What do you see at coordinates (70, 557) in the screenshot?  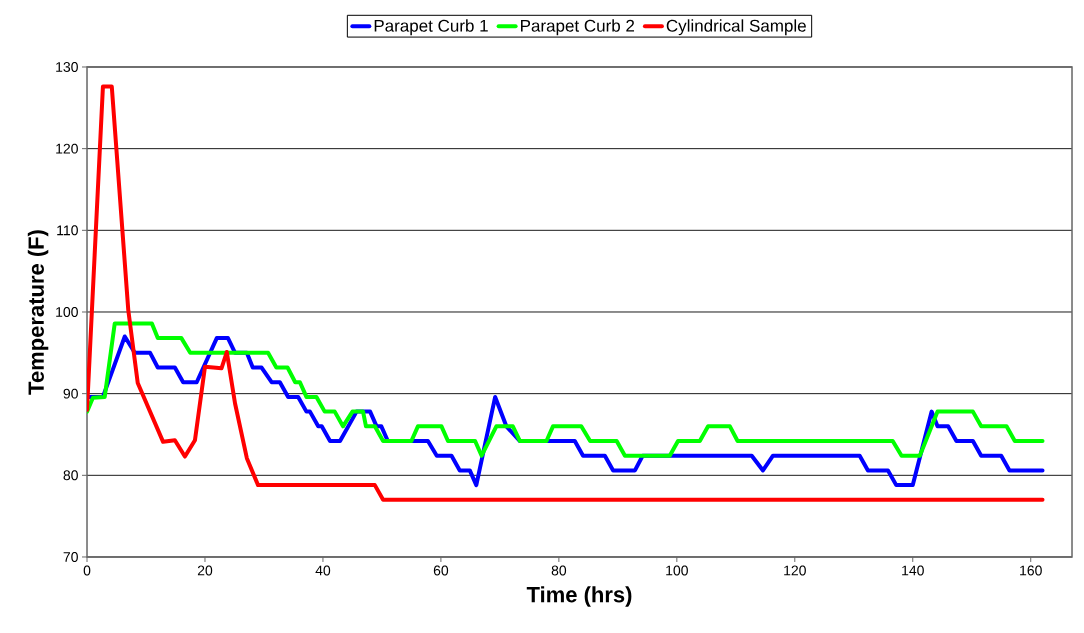 I see `y-tick-label: 70` at bounding box center [70, 557].